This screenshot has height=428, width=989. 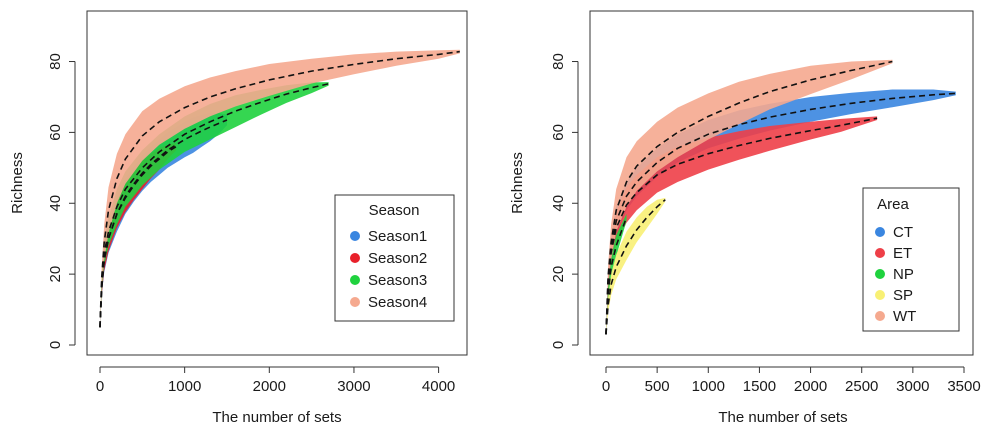 I want to click on legend-swatch-et, so click(x=880, y=253).